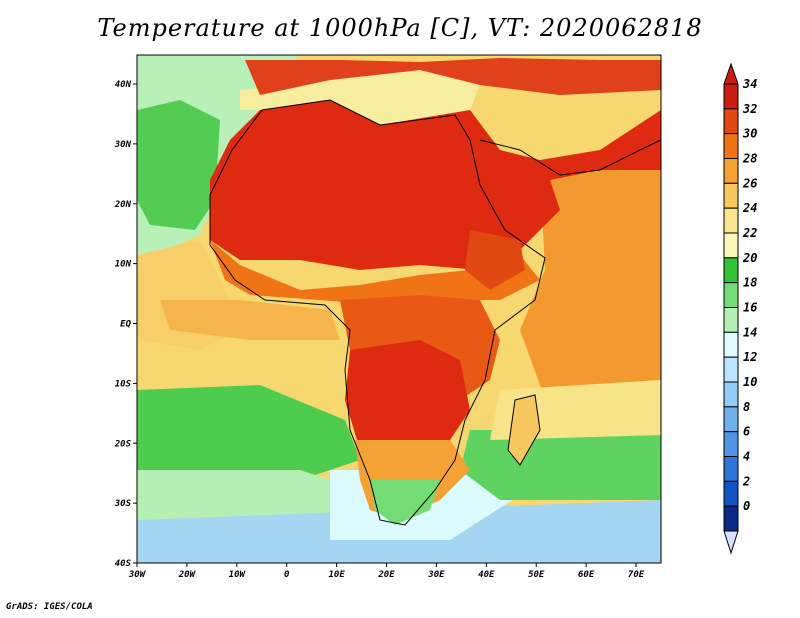 This screenshot has width=800, height=618. Describe the element at coordinates (125, 325) in the screenshot. I see `lat-tick-label: EQ` at that location.